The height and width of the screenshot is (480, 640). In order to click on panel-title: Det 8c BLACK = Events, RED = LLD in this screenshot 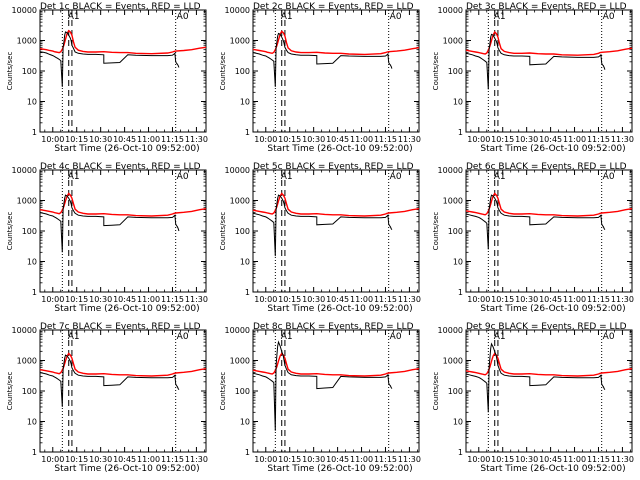, I will do `click(333, 327)`.